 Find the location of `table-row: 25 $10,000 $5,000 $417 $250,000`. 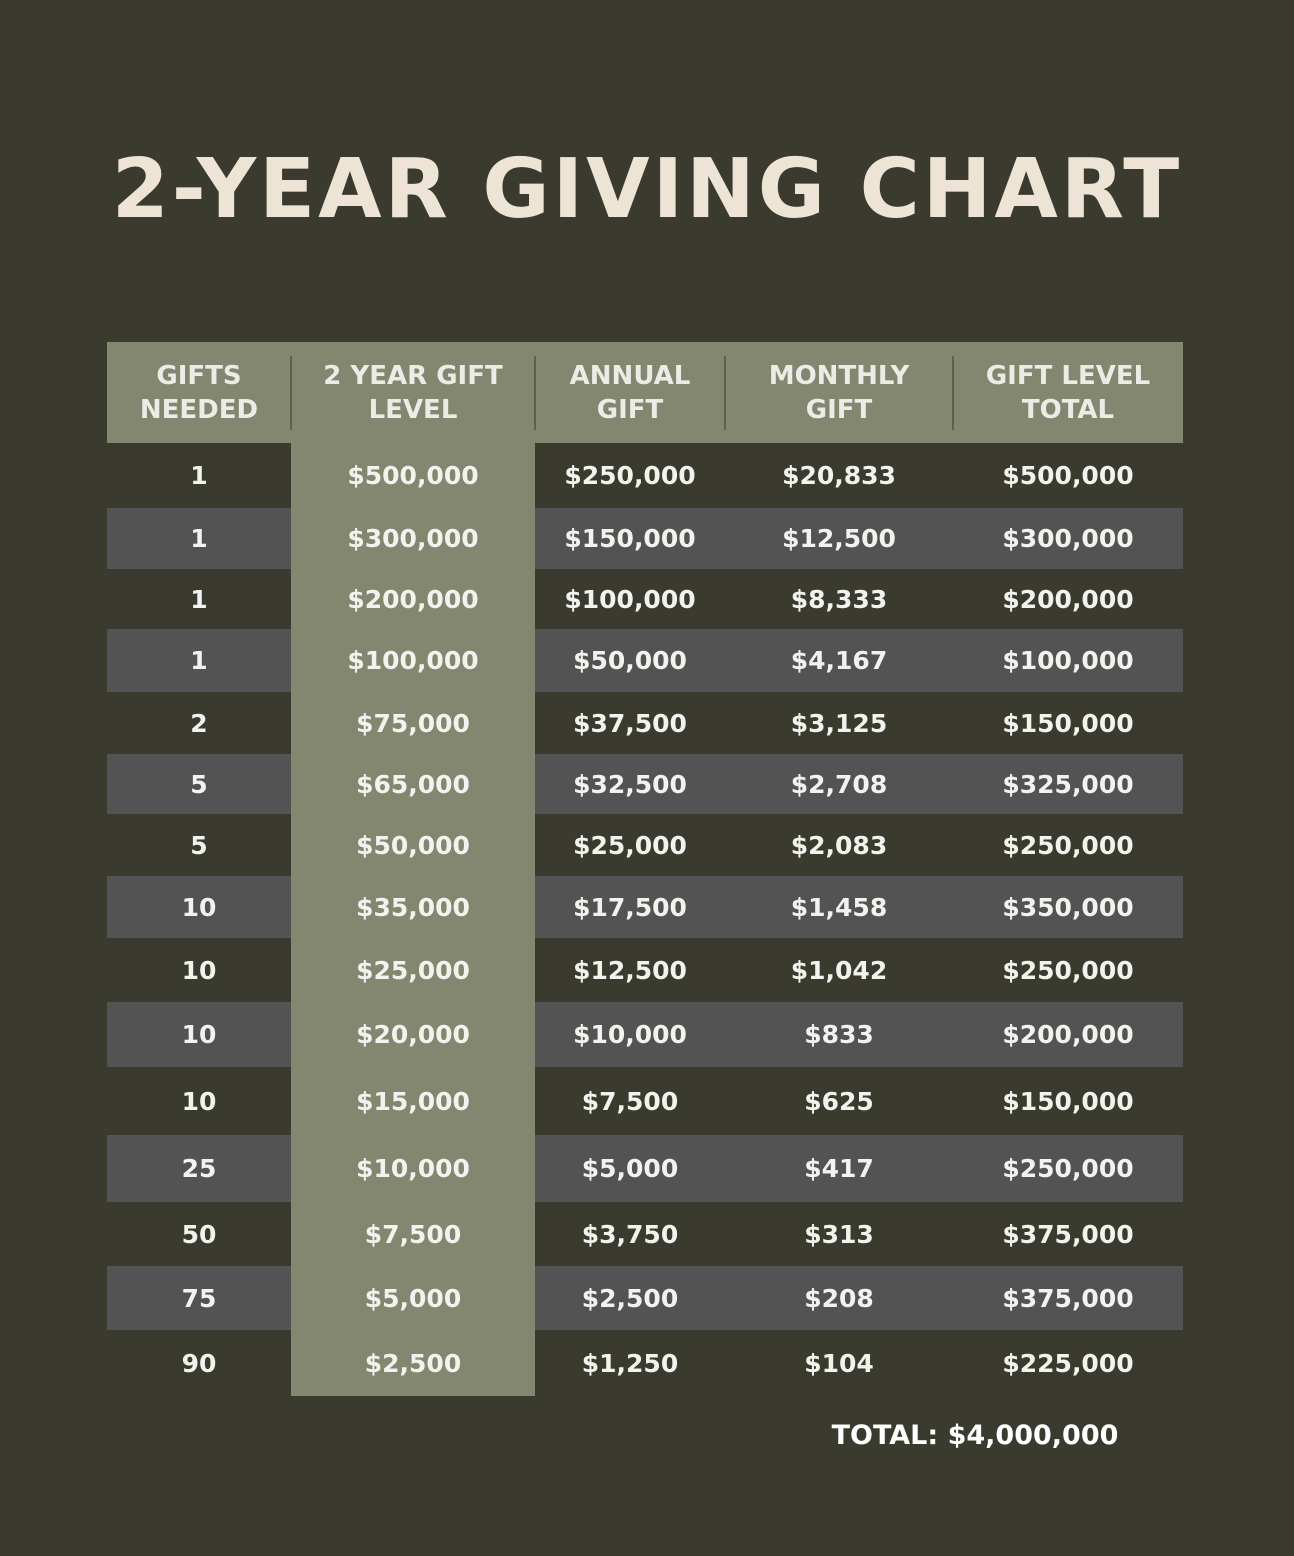

table-row: 25 $10,000 $5,000 $417 $250,000 is located at coordinates (645, 1168).